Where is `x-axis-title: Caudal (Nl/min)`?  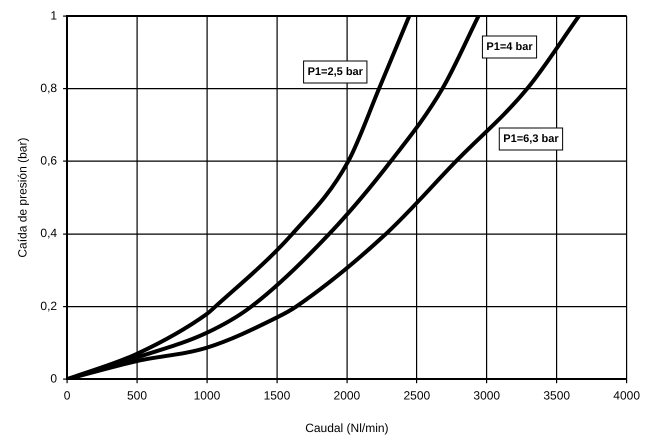
x-axis-title: Caudal (Nl/min) is located at coordinates (347, 428).